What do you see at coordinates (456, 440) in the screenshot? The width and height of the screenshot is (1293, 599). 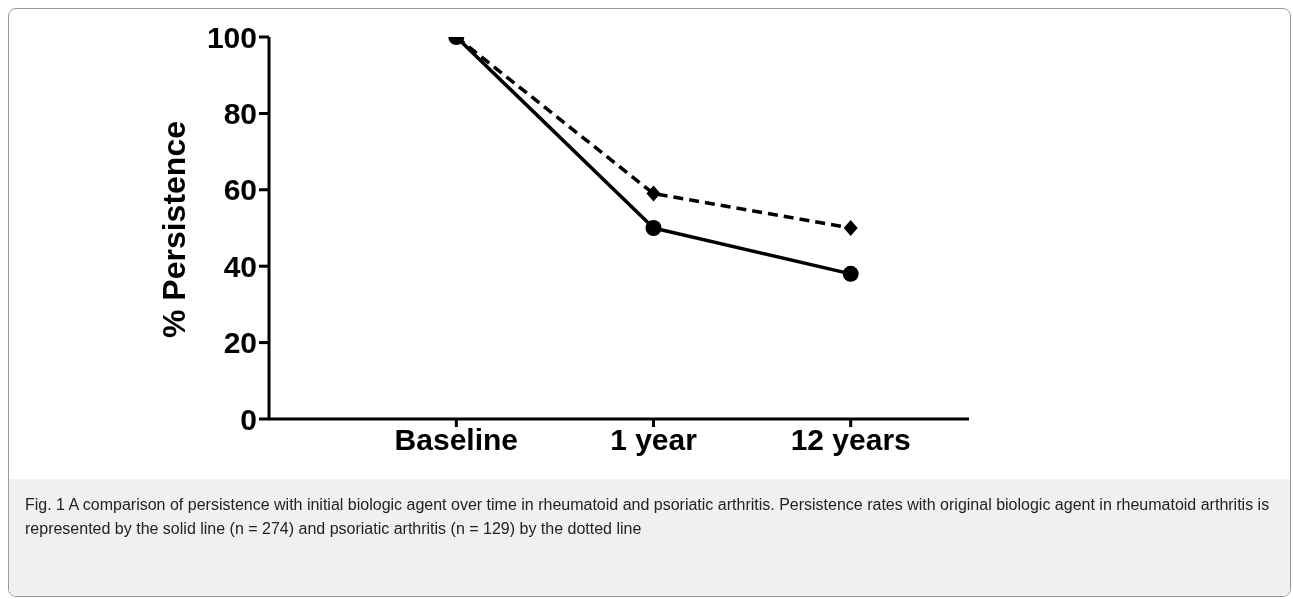 I see `x-tick-label: Baseline` at bounding box center [456, 440].